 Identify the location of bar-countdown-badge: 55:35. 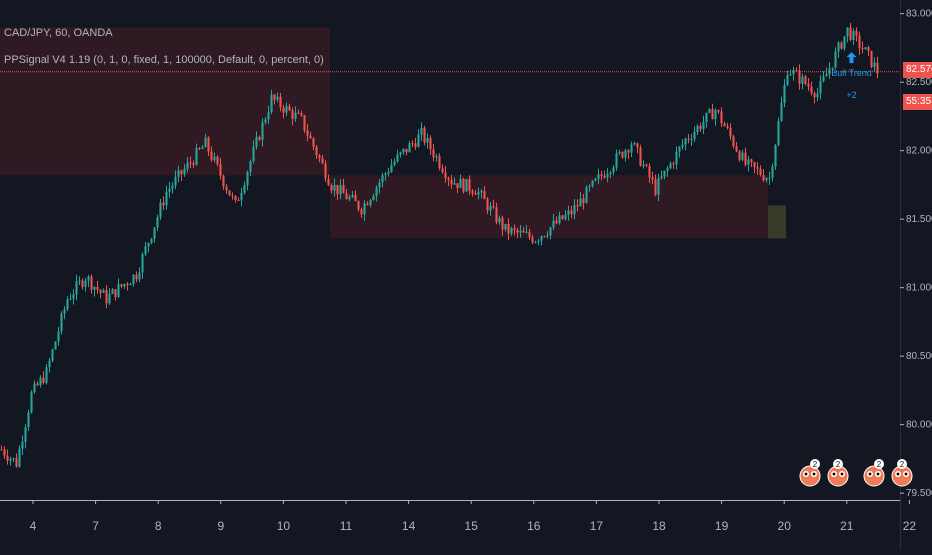
(917, 102).